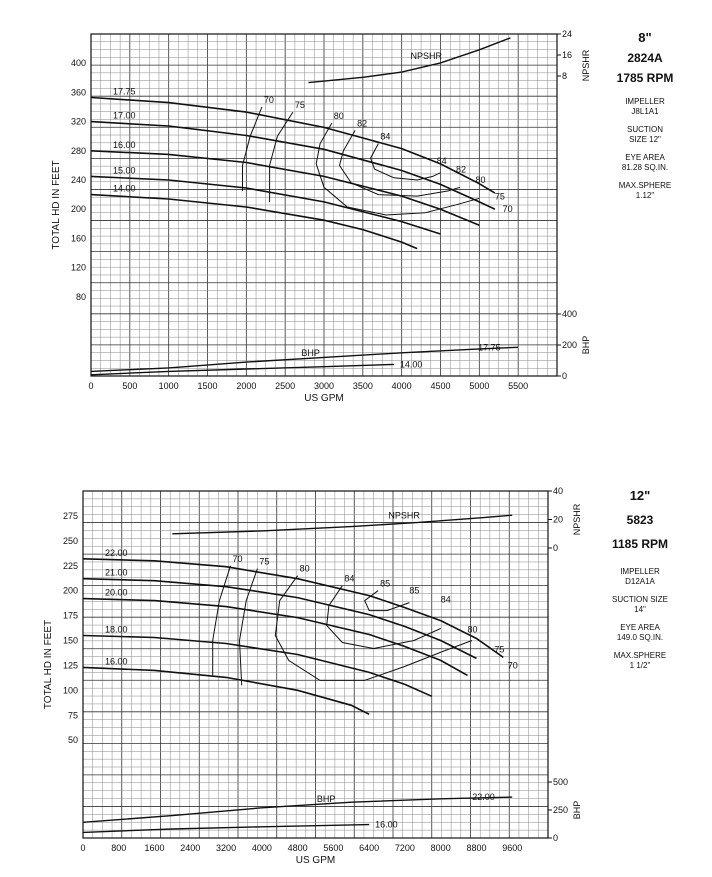 The image size is (712, 877). I want to click on bhp-tick-label: 400, so click(569, 314).